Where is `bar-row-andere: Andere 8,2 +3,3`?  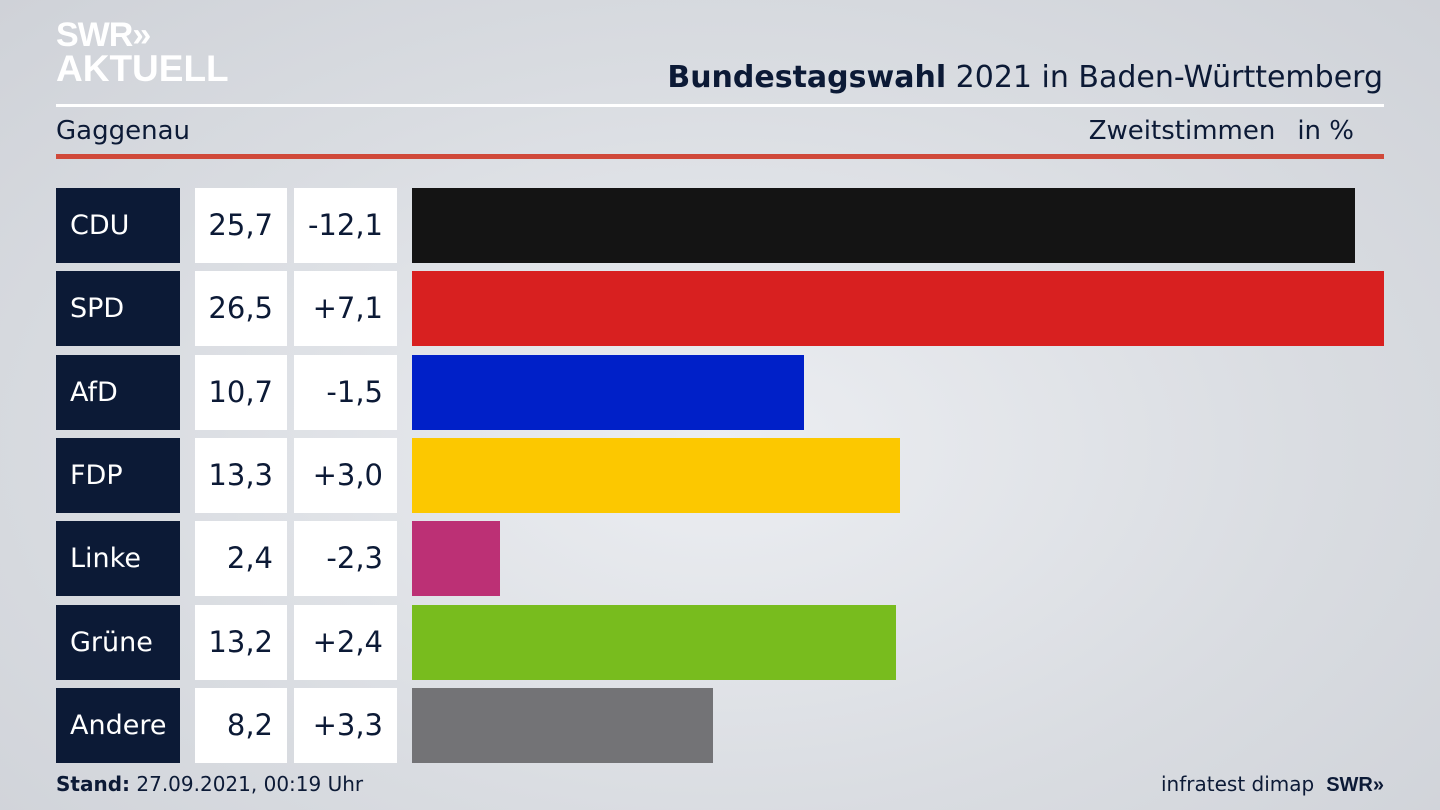
bar-row-andere: Andere 8,2 +3,3 is located at coordinates (720, 725).